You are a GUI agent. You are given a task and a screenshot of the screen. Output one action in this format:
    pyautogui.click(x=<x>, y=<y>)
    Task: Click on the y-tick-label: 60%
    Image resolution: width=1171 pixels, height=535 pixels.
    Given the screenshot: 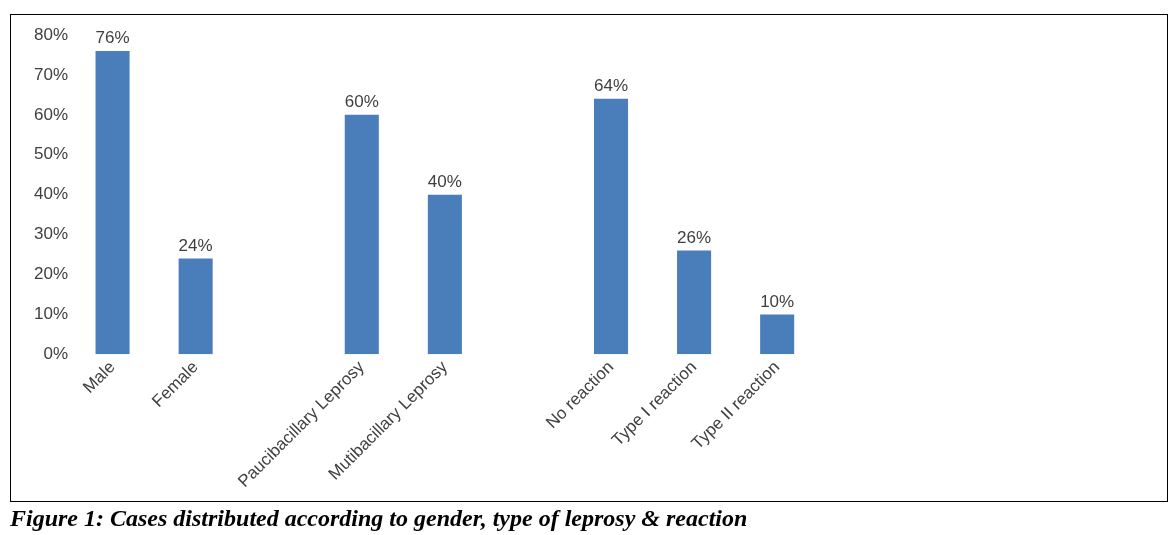 What is the action you would take?
    pyautogui.click(x=51, y=114)
    